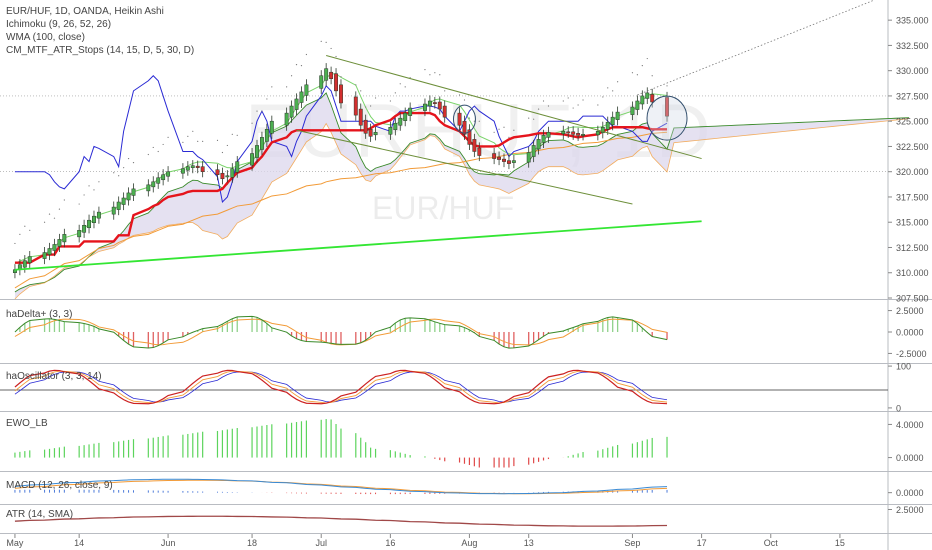  What do you see at coordinates (15, 543) in the screenshot?
I see `time-tick-label: May` at bounding box center [15, 543].